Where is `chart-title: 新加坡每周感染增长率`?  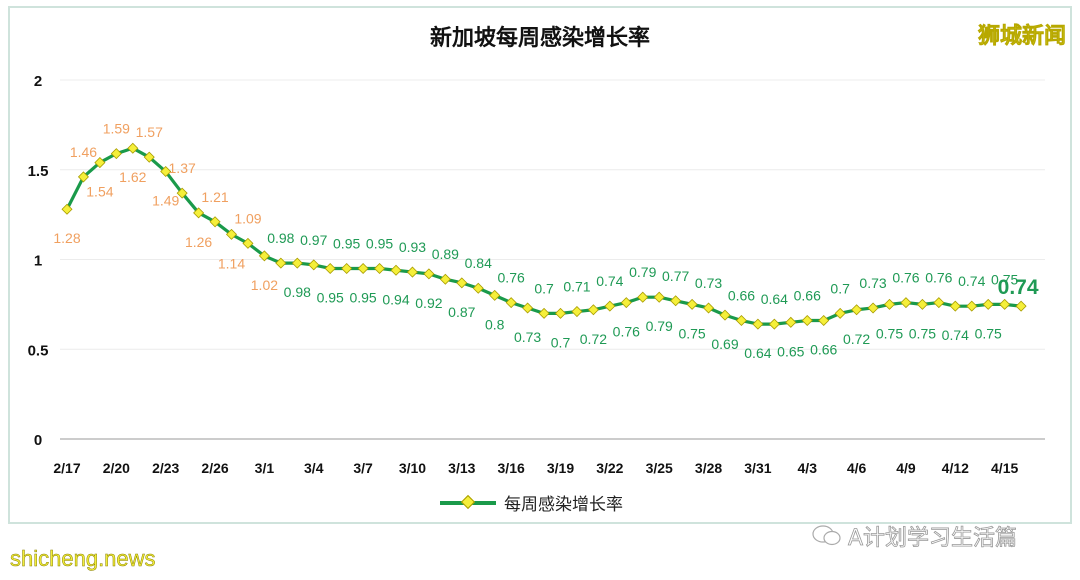
chart-title: 新加坡每周感染增长率 is located at coordinates (539, 38).